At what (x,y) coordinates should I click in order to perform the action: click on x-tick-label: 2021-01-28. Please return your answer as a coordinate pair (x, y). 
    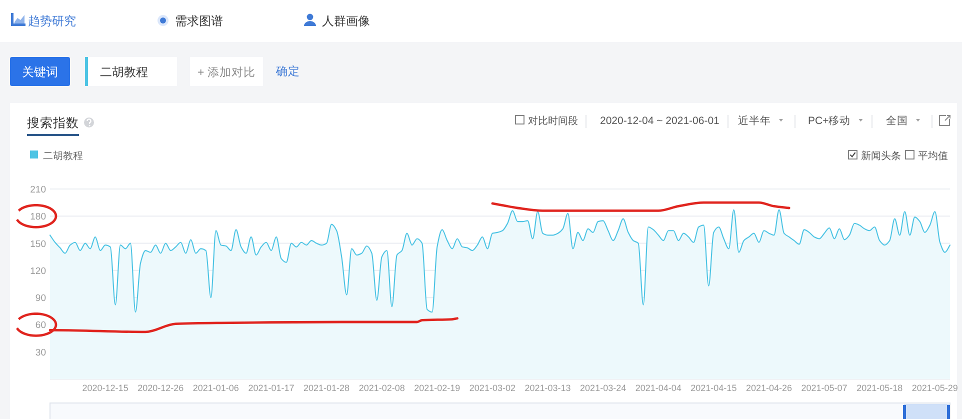
    Looking at the image, I should click on (327, 388).